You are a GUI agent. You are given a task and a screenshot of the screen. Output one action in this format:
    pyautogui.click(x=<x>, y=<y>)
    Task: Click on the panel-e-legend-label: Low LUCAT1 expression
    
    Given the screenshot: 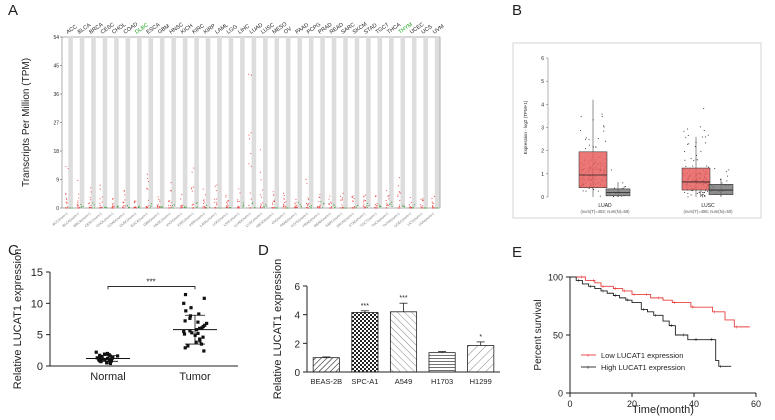 What is the action you would take?
    pyautogui.click(x=642, y=355)
    